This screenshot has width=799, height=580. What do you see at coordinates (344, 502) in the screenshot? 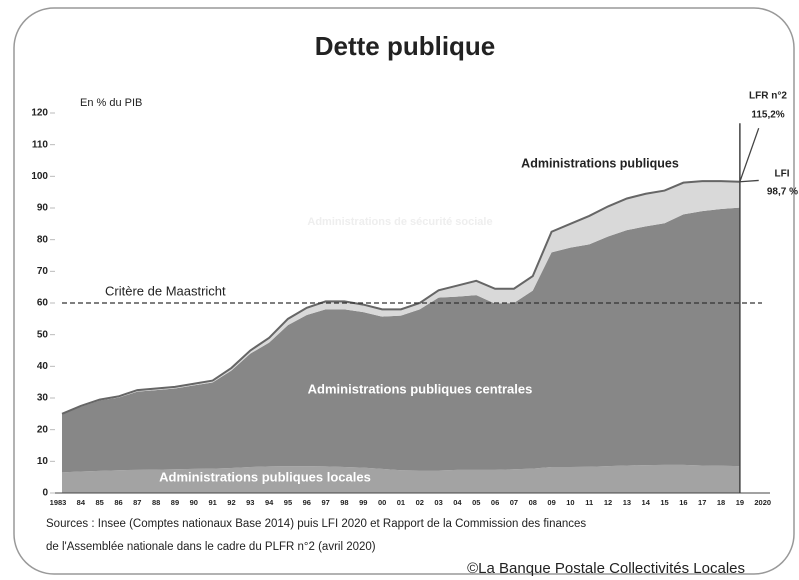
I see `x-tick-label: 98` at bounding box center [344, 502].